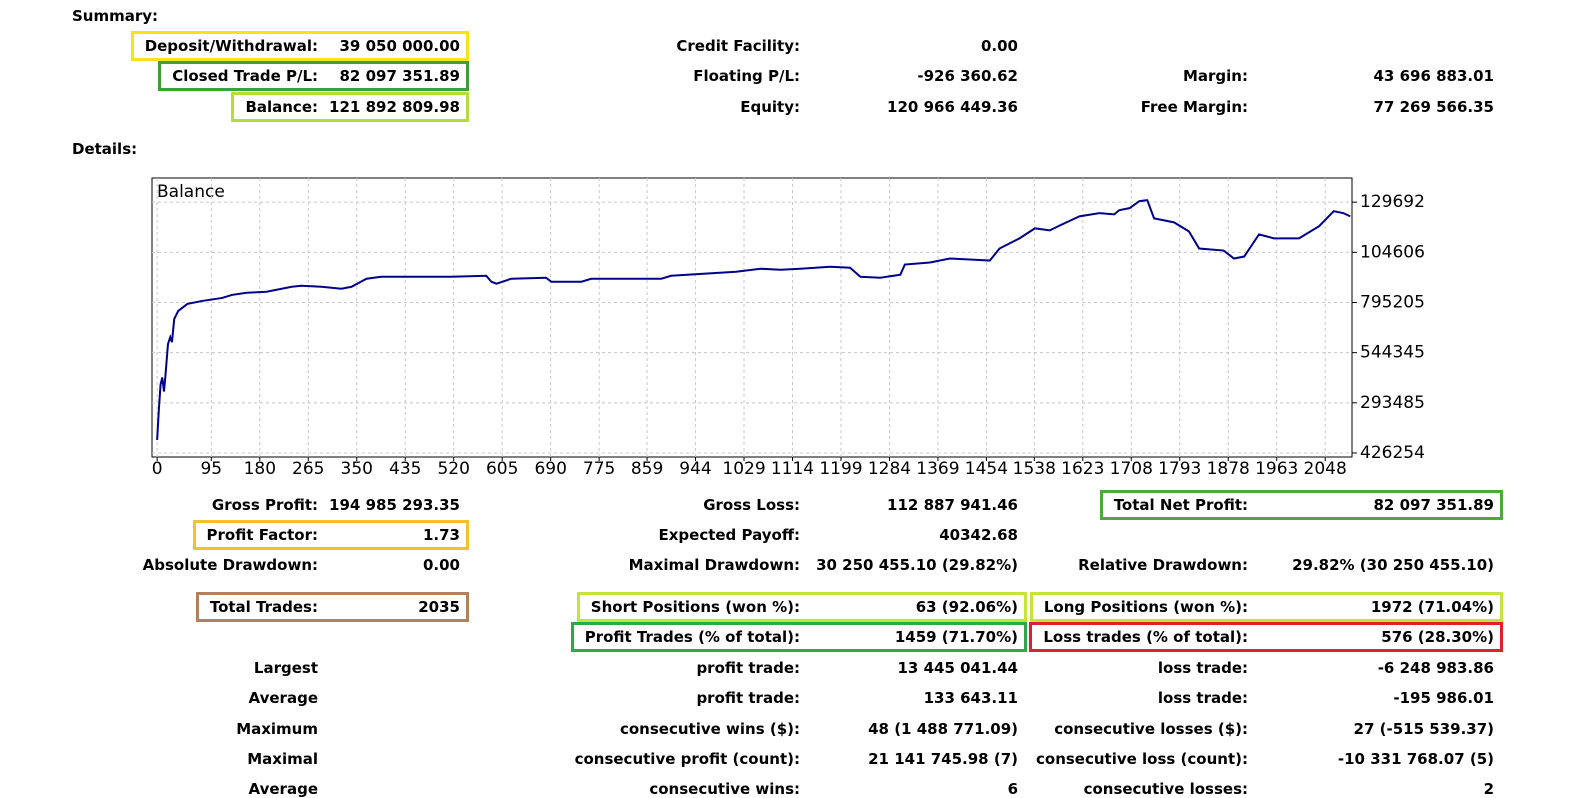 The width and height of the screenshot is (1573, 798). Describe the element at coordinates (729, 535) in the screenshot. I see `row-label: Expected Payoff:` at that location.